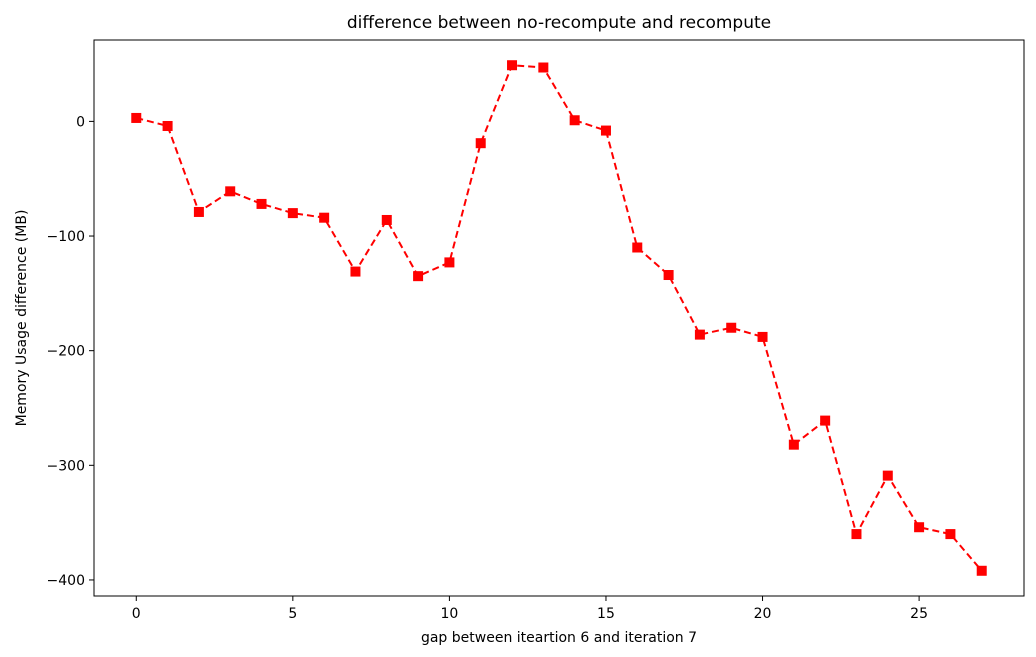  What do you see at coordinates (66, 581) in the screenshot?
I see `y-tick-label: −400` at bounding box center [66, 581].